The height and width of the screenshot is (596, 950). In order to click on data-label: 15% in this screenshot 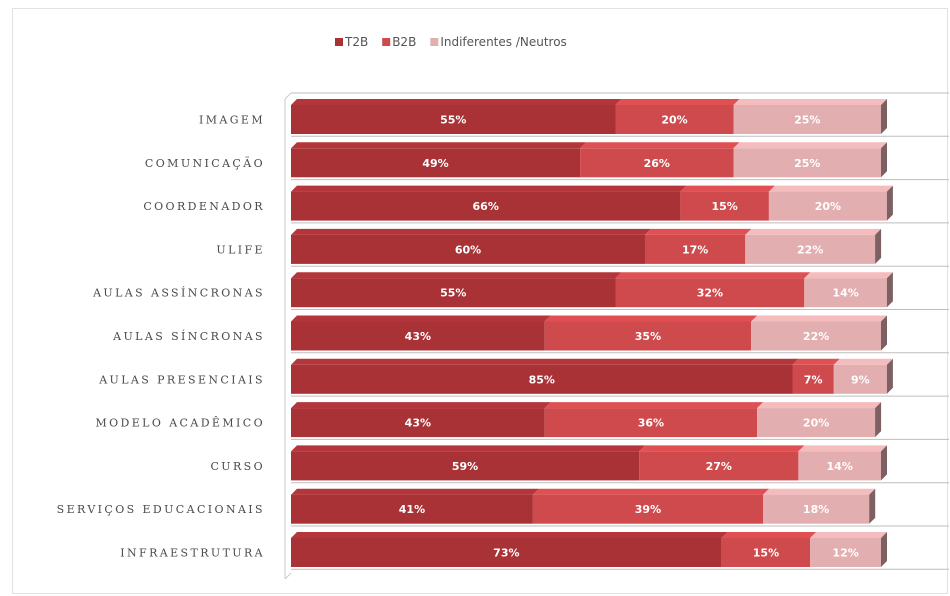, I will do `click(724, 206)`.